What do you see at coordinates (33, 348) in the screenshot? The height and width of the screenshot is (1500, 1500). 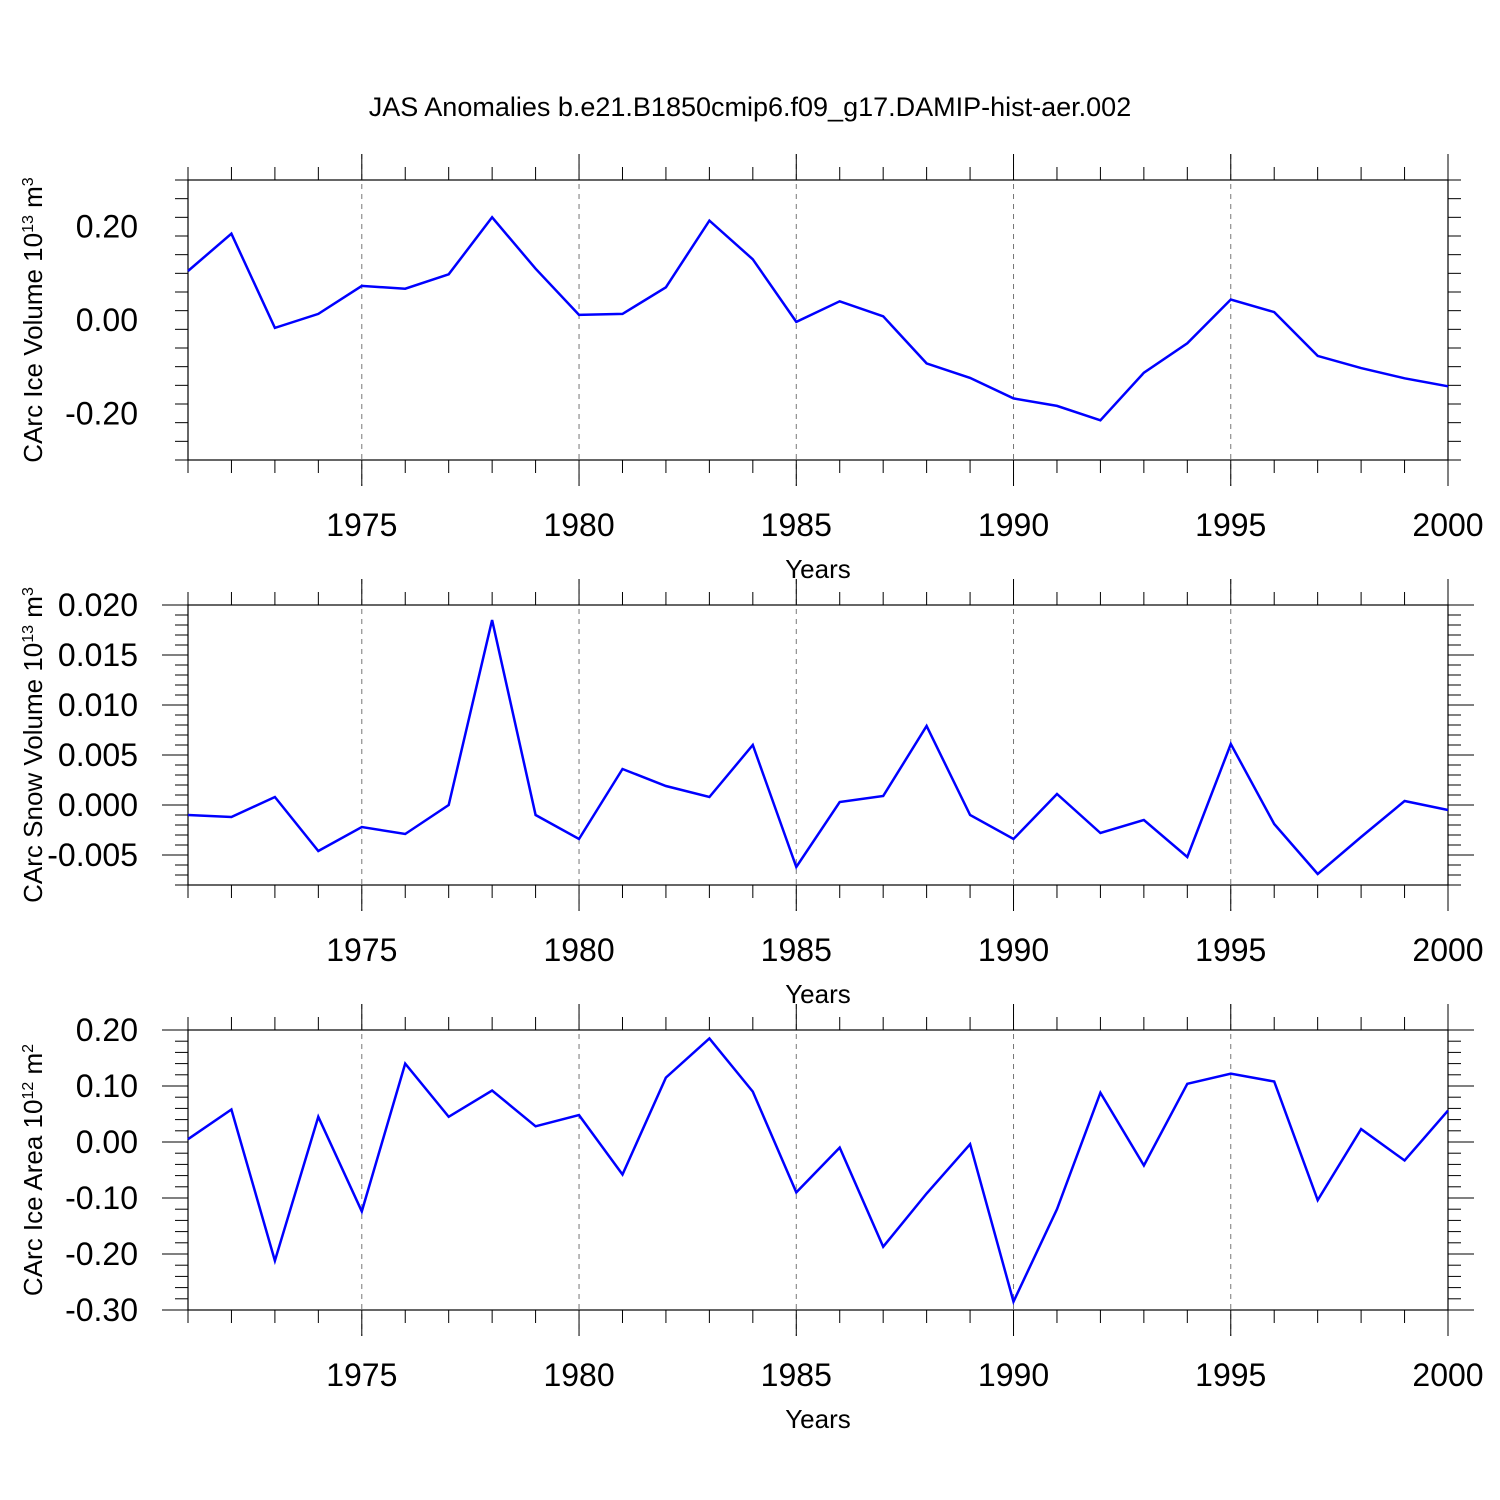 I see `y-axis-label-text: CArc Ice Volume 10` at bounding box center [33, 348].